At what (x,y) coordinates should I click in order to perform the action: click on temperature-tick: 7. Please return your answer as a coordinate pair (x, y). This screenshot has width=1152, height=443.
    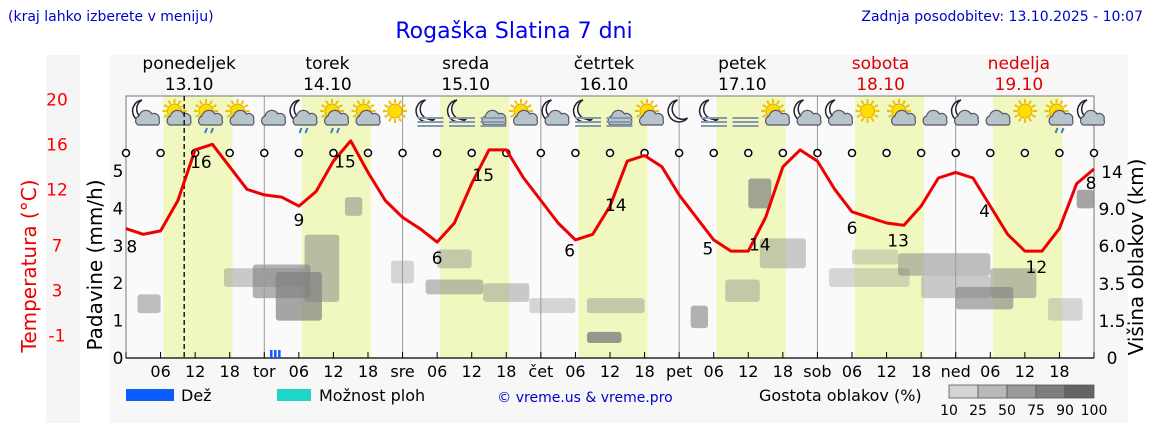
    Looking at the image, I should click on (57, 247).